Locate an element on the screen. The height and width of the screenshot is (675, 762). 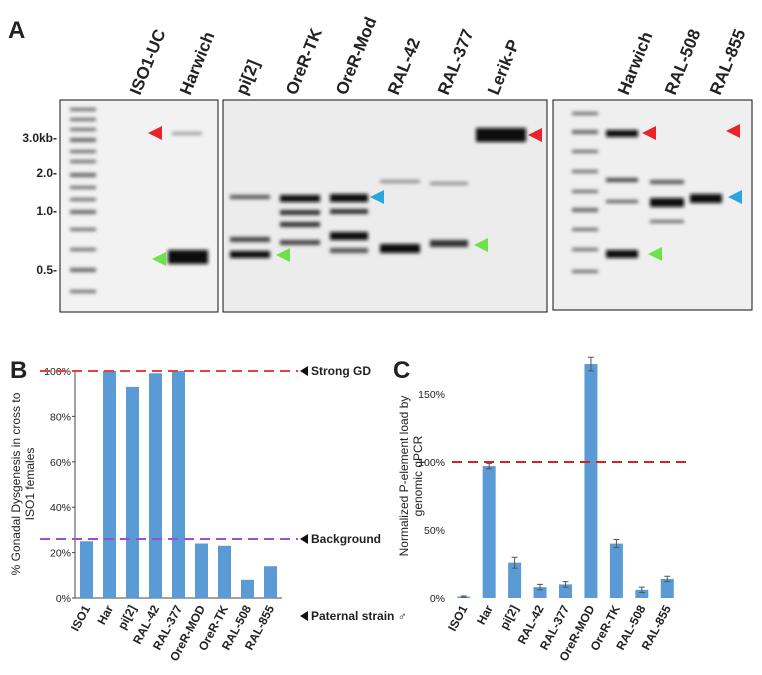
y-tick-label: 20% is located at coordinates (60, 554).